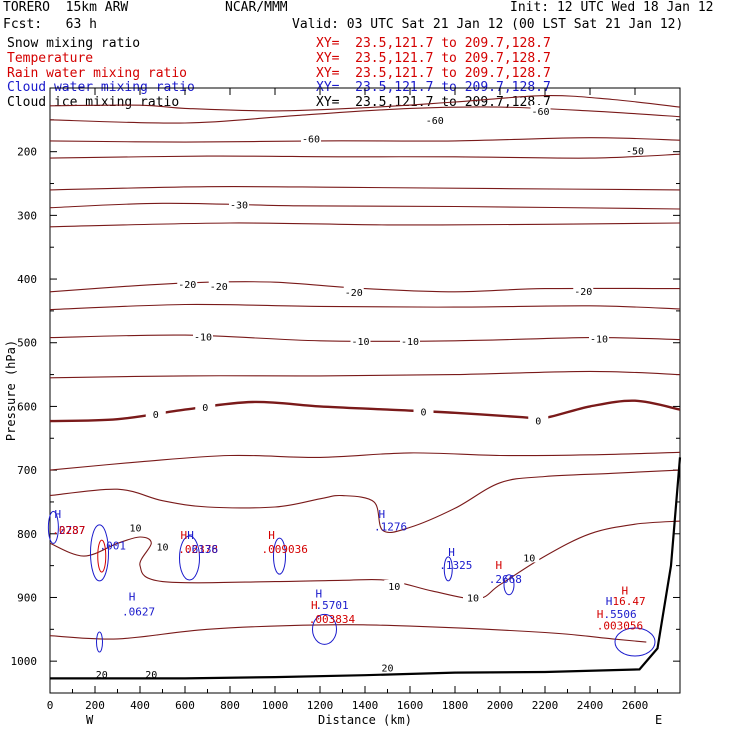 This screenshot has width=740, height=740. I want to click on x-tick-label: 1200, so click(320, 705).